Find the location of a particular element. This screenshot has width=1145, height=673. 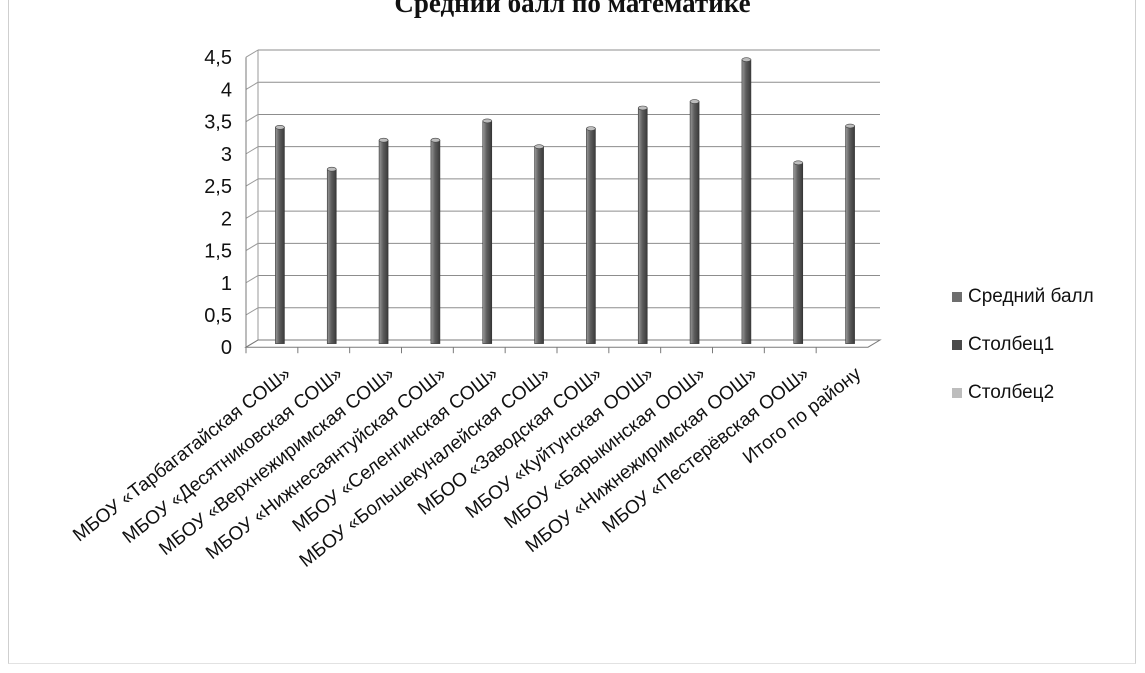

y-tick-label: 3,5 is located at coordinates (218, 123).